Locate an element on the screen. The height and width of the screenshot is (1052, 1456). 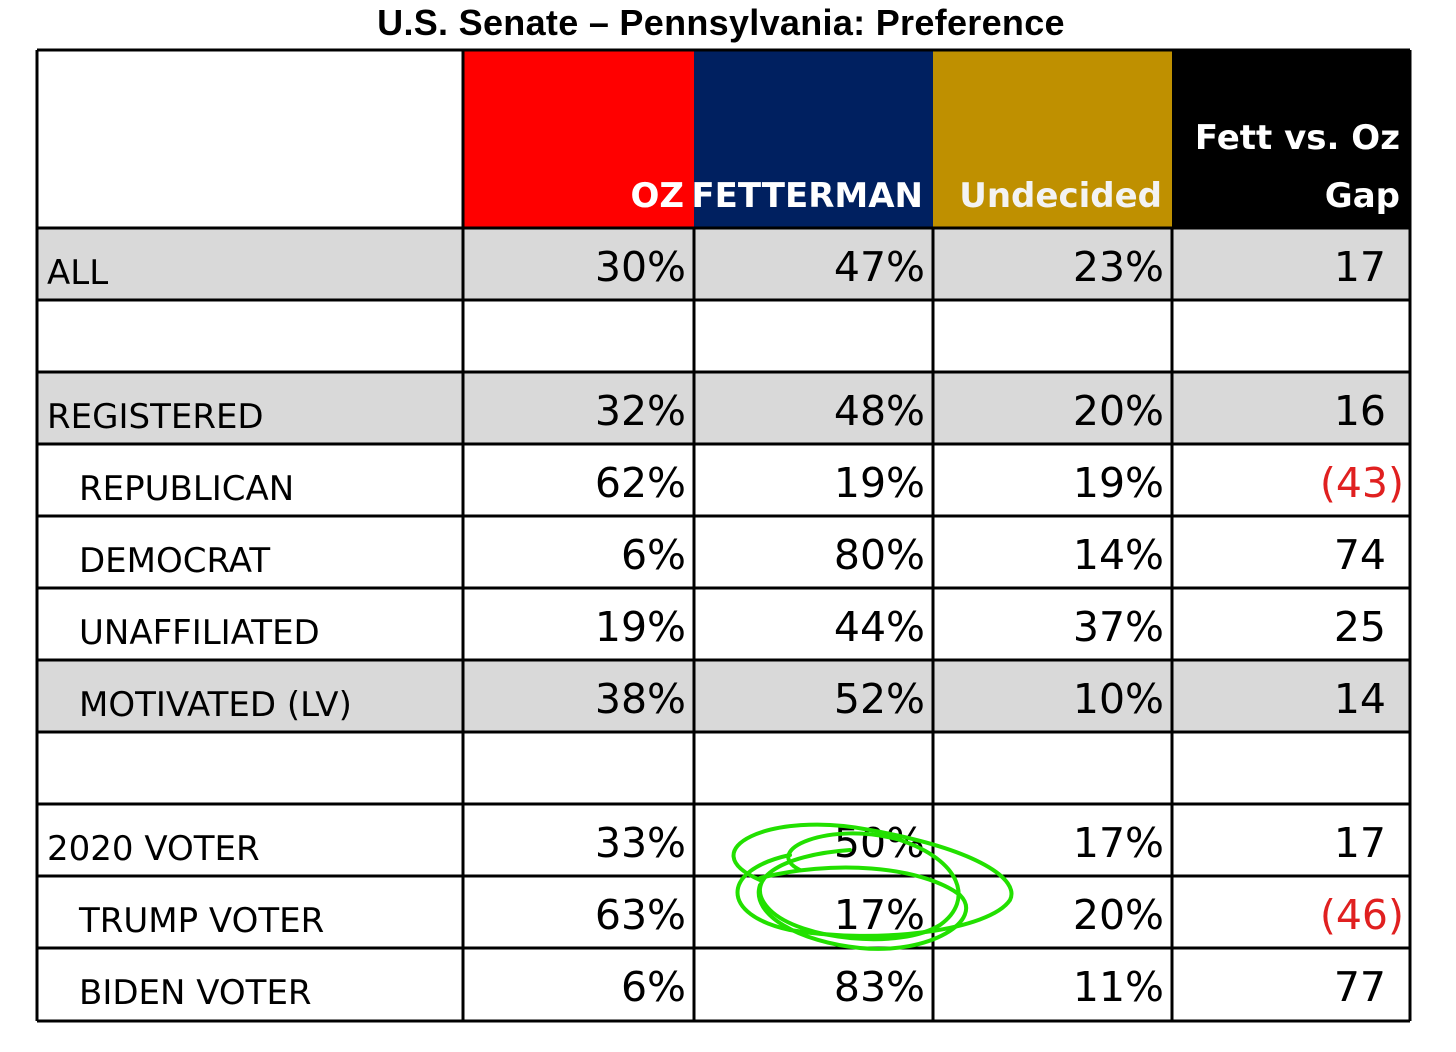
column-header: FETTERMAN is located at coordinates (812, 139).